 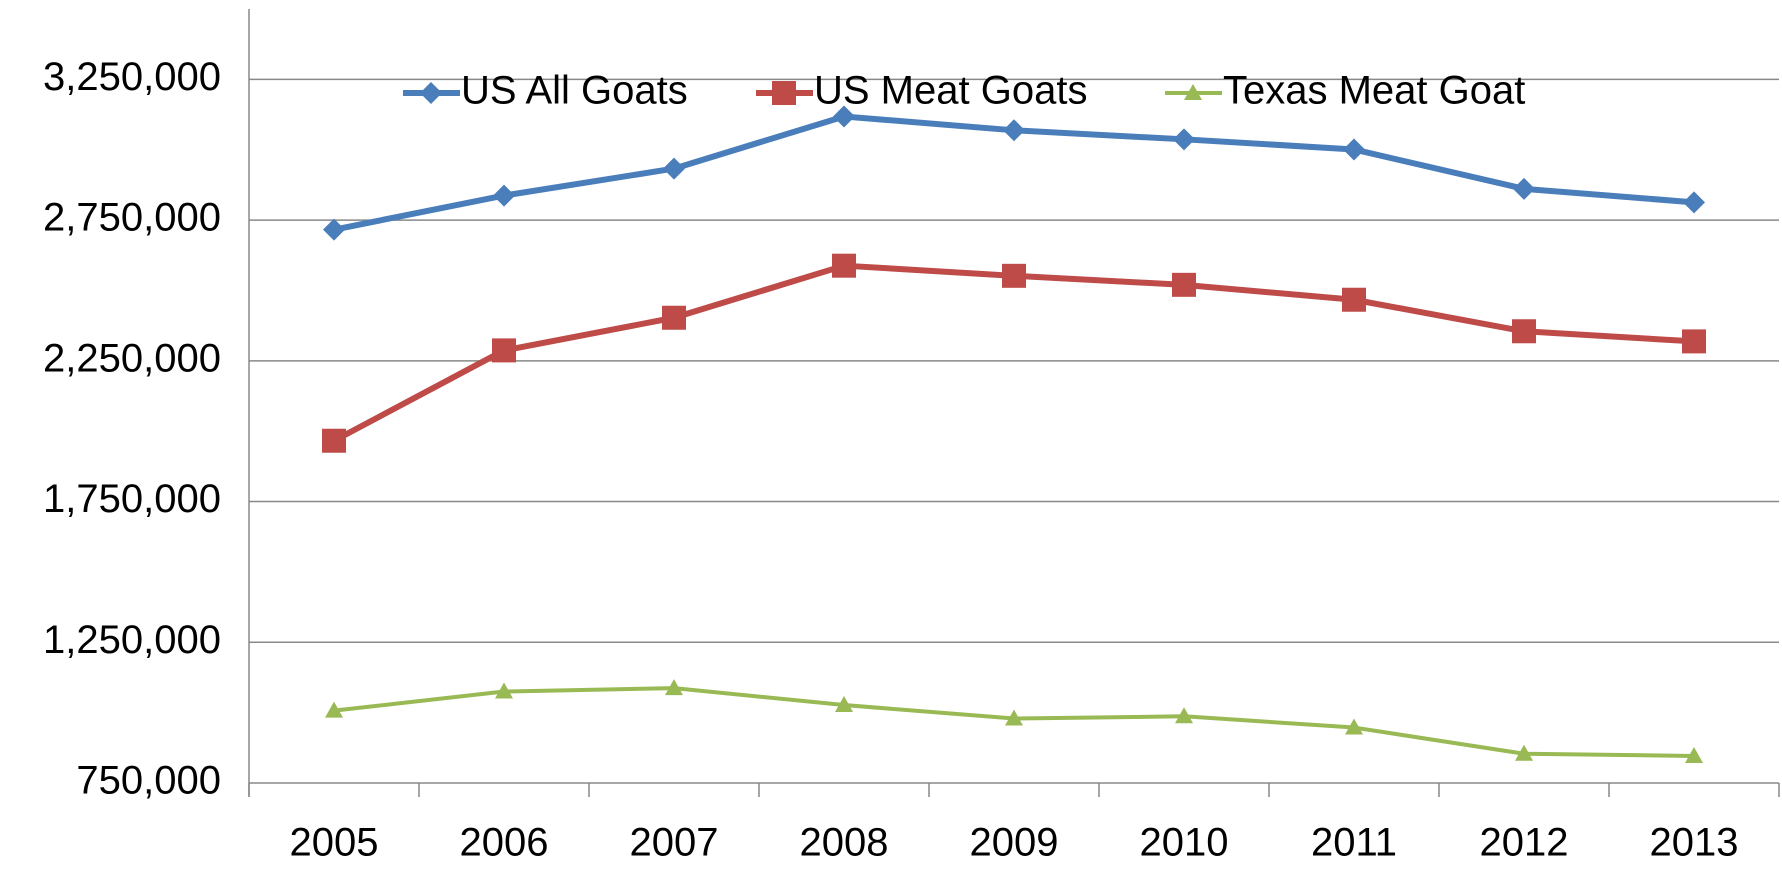 I want to click on y-tick-label: 750,000, so click(x=148, y=781).